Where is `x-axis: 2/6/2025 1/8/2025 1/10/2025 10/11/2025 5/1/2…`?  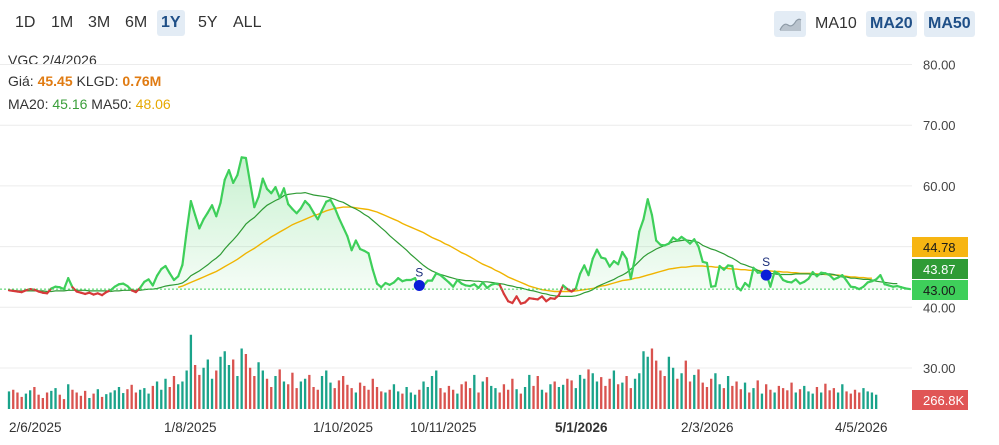 x-axis: 2/6/2025 1/8/2025 1/10/2025 10/11/2025 5/1/2… is located at coordinates (448, 427).